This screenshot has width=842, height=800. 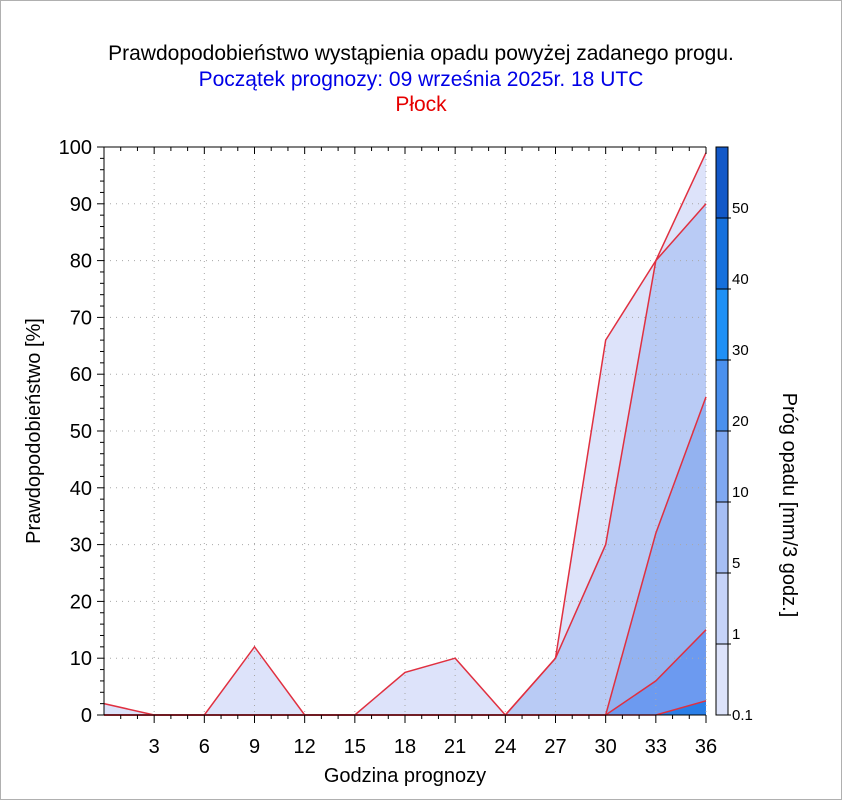 I want to click on x-axis-label: Godzina prognozy, so click(x=405, y=776).